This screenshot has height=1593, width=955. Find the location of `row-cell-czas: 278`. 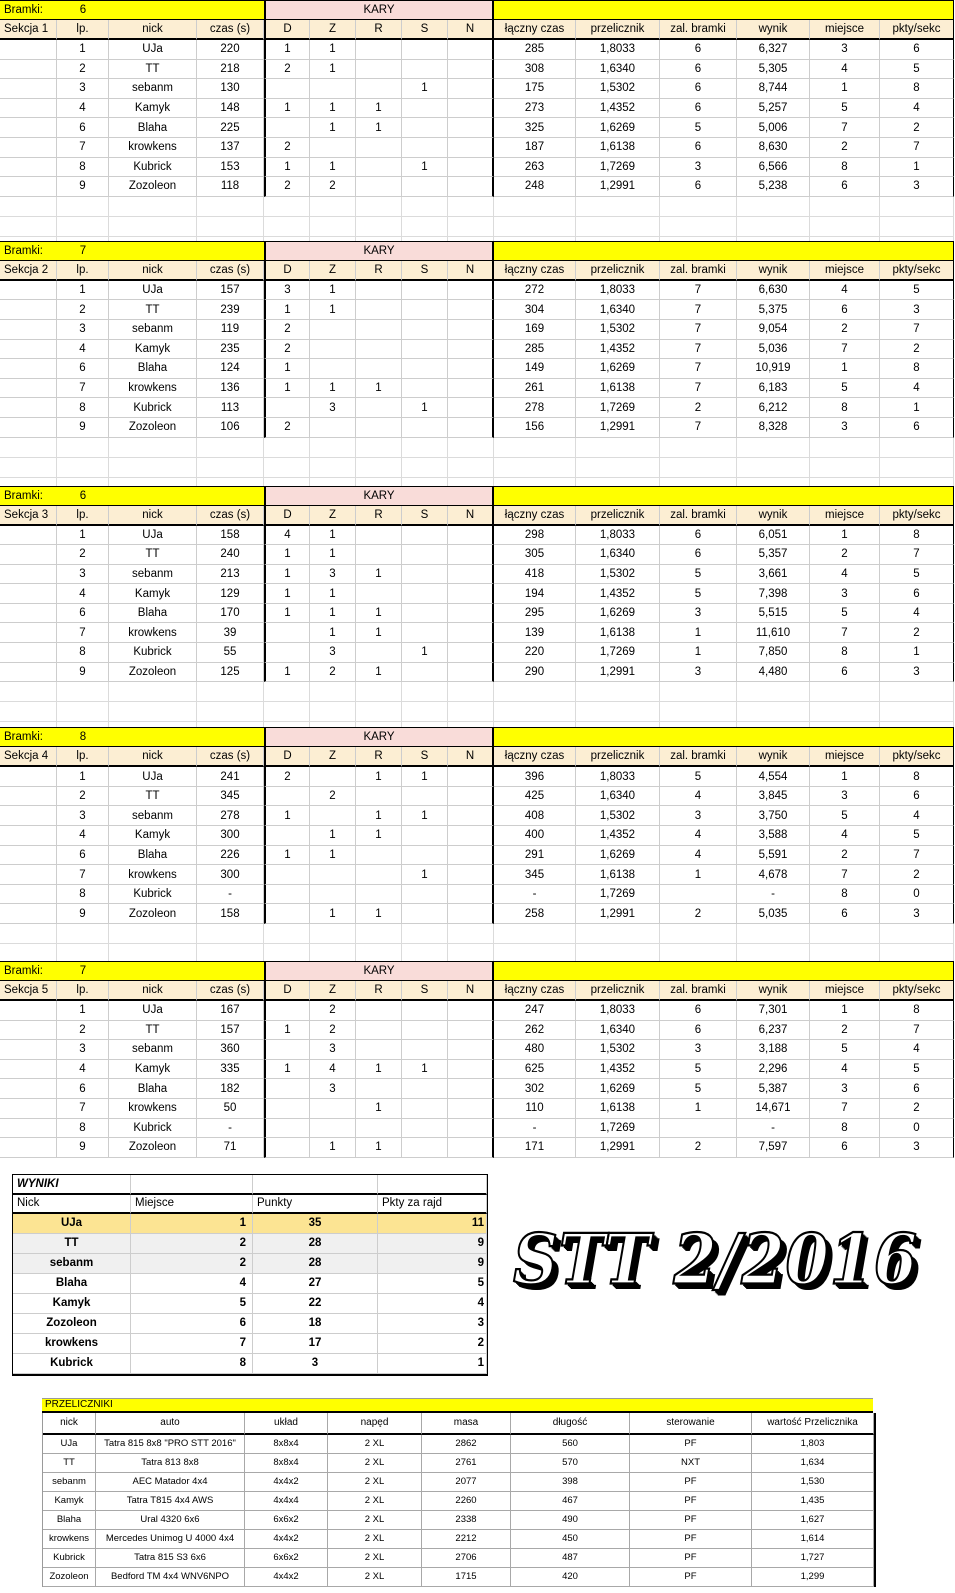

row-cell-czas: 278 is located at coordinates (230, 816).